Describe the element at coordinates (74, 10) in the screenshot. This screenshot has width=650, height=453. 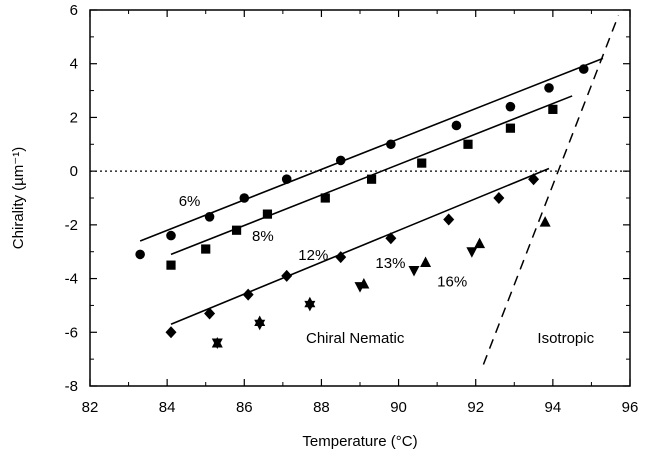
I see `y-tick-label: 6` at that location.